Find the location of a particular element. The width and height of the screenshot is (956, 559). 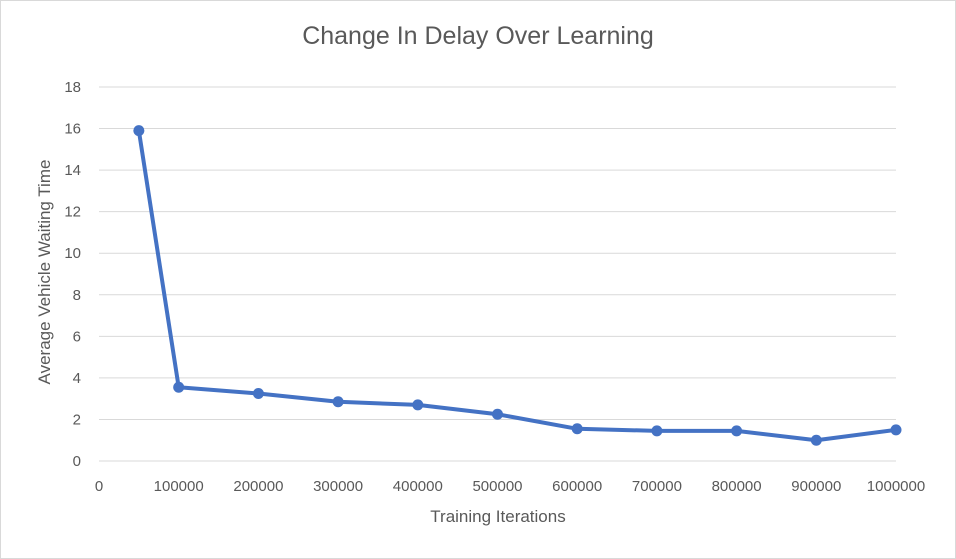

x-tick-label: 800000 is located at coordinates (737, 486).